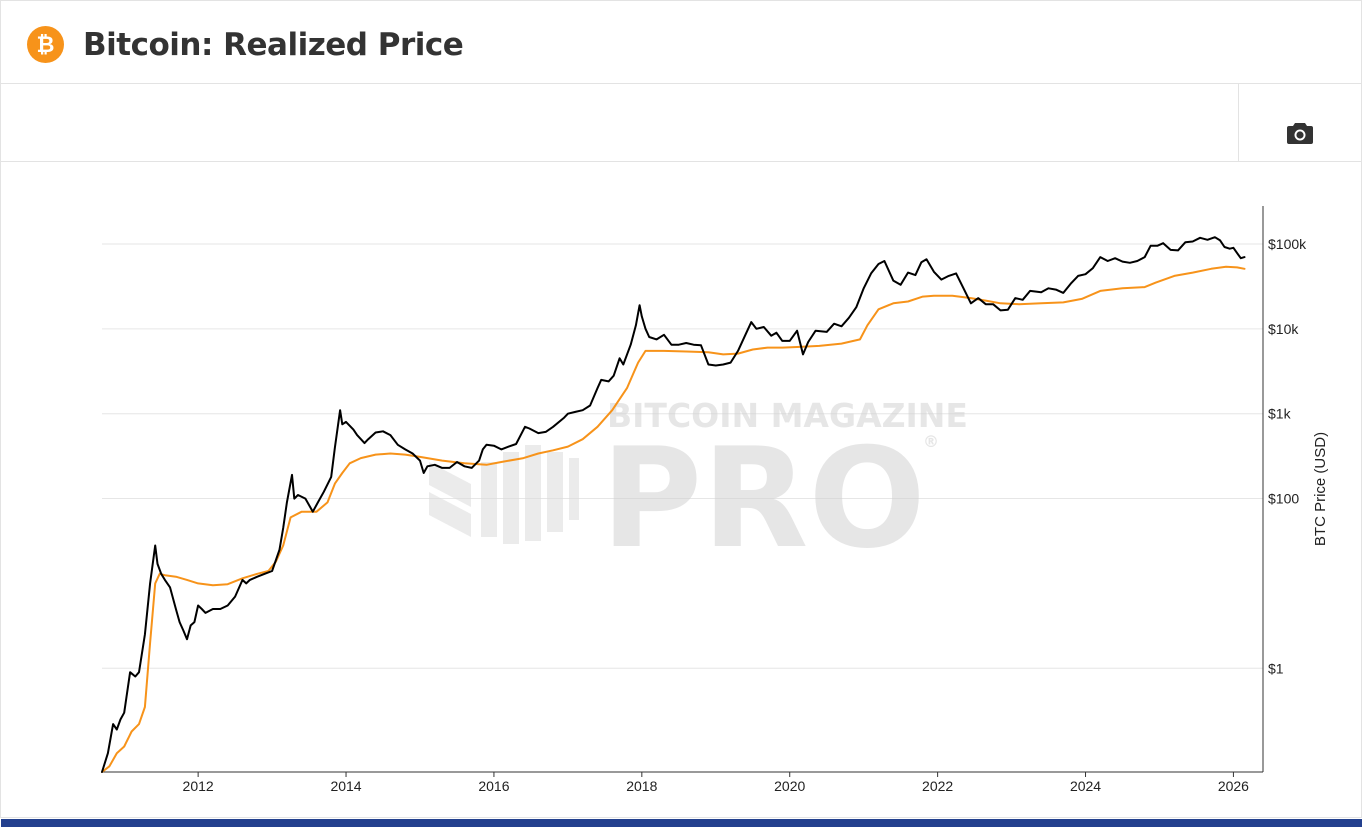 The height and width of the screenshot is (827, 1362). What do you see at coordinates (1283, 499) in the screenshot?
I see `y-tick-label: $100` at bounding box center [1283, 499].